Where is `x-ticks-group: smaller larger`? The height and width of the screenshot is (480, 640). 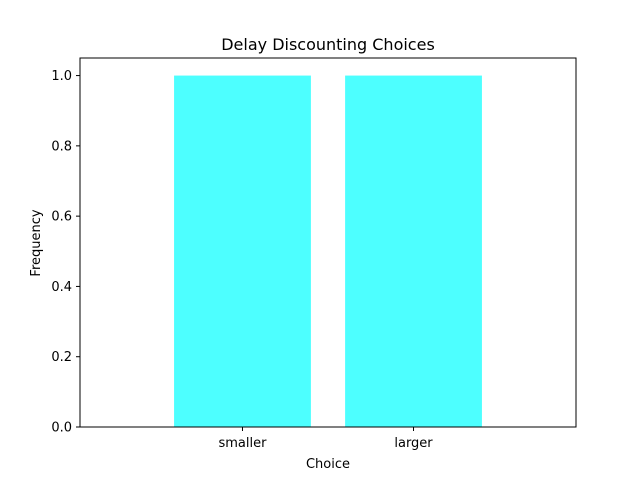
x-ticks-group: smaller larger is located at coordinates (325, 439).